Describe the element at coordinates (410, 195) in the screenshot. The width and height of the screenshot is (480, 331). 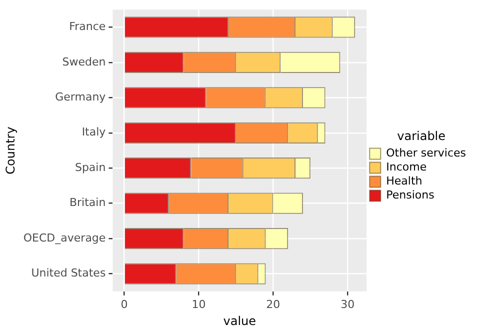
I see `legend-label: Pensions` at that location.